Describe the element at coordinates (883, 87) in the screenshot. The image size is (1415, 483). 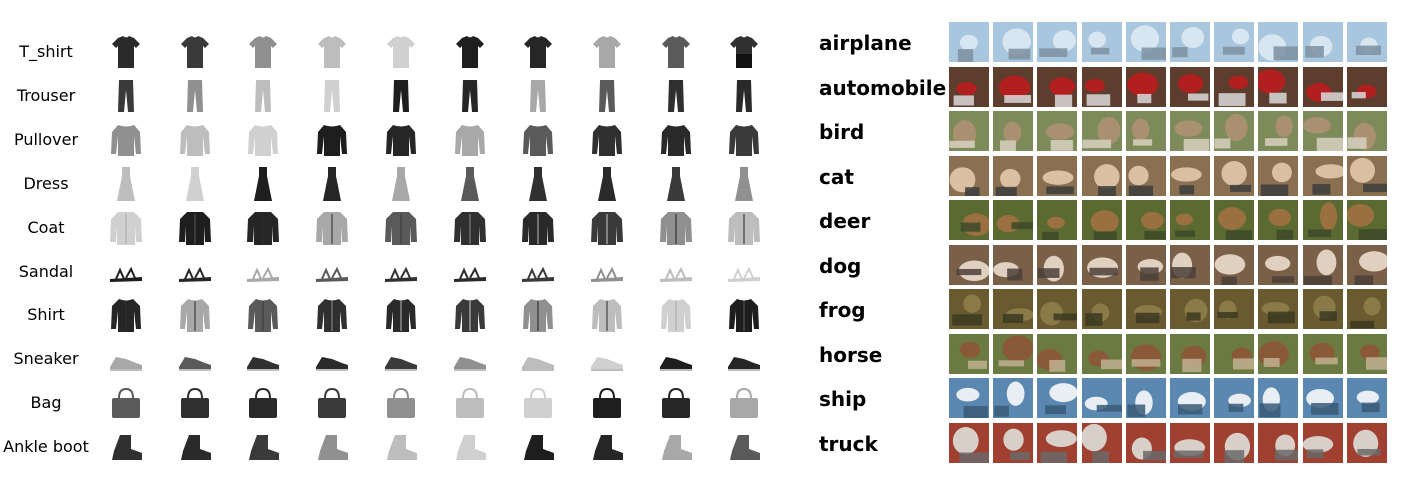
I see `cifar-class-label: automobile` at that location.